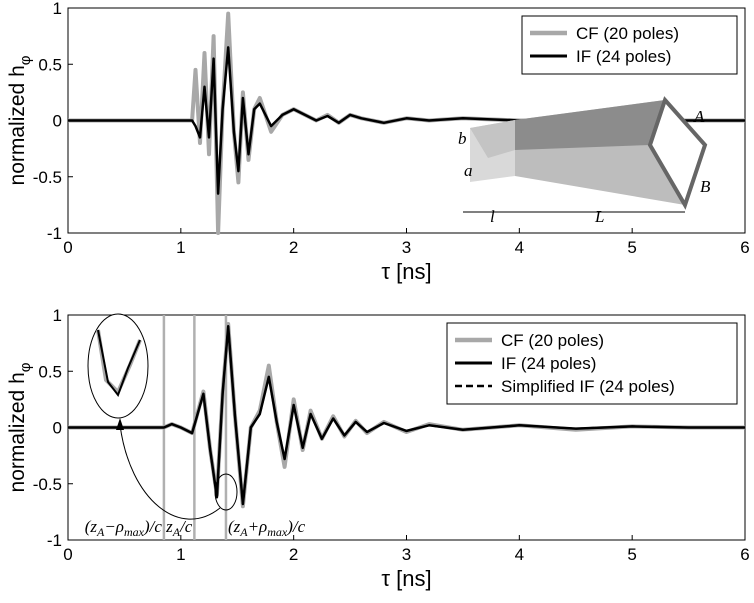 This screenshot has height=603, width=754. I want to click on annotation: zA/c, so click(179, 528).